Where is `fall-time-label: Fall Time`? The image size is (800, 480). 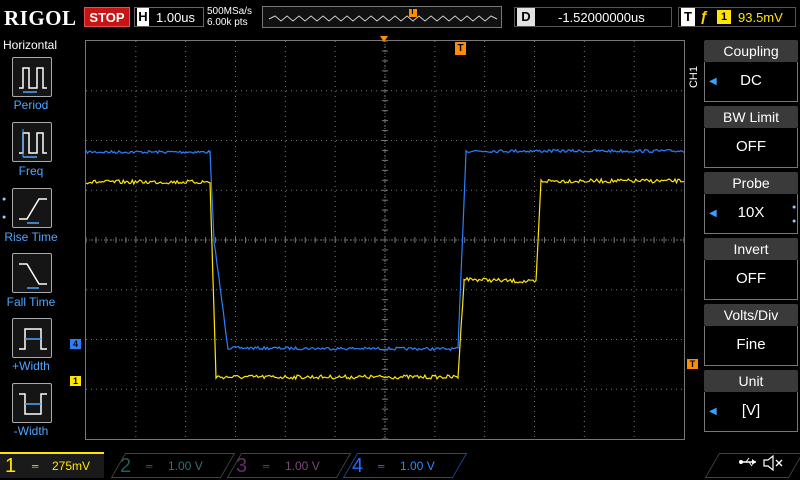
fall-time-label: Fall Time is located at coordinates (31, 302).